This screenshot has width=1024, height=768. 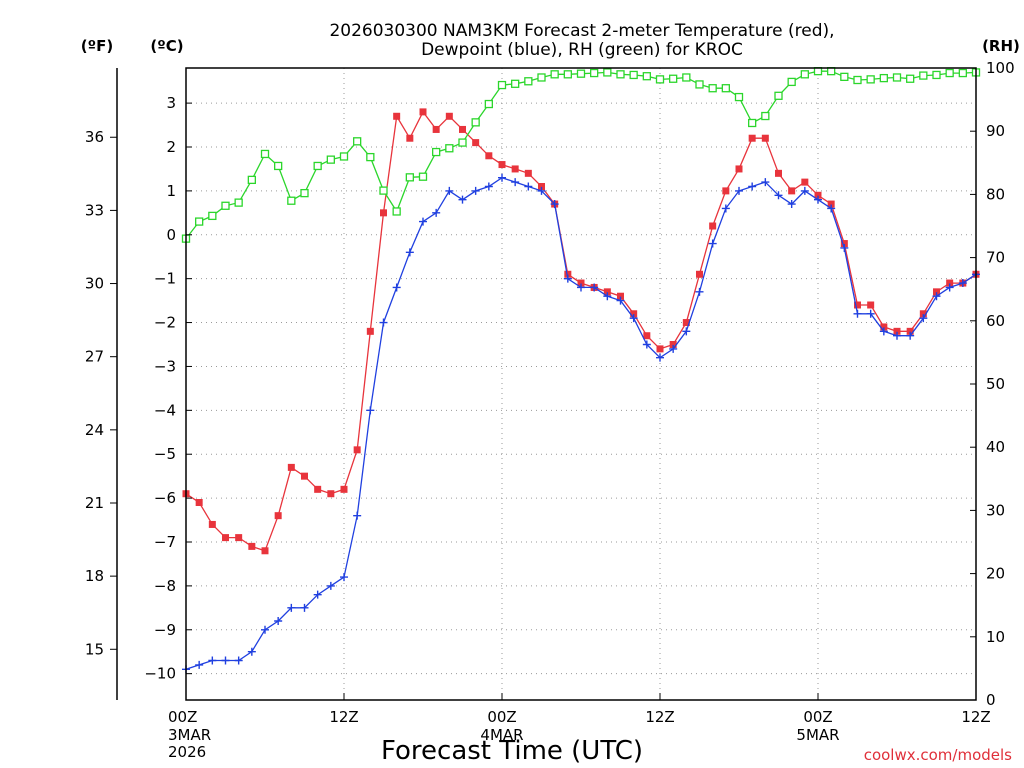 What do you see at coordinates (165, 630) in the screenshot?
I see `celsius-tick-label: −9` at bounding box center [165, 630].